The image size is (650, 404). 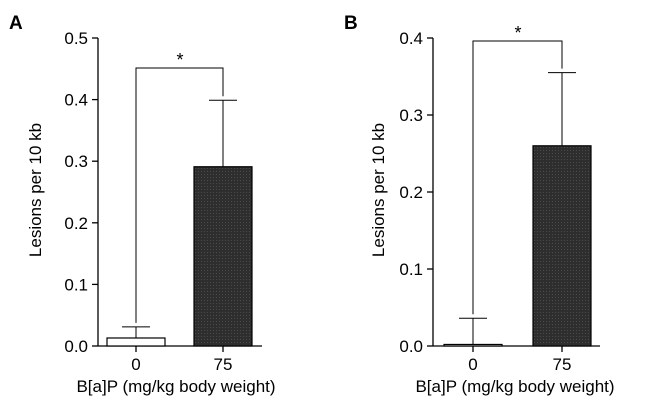 What do you see at coordinates (76, 346) in the screenshot?
I see `panel-a-y-tick-label: 0.0` at bounding box center [76, 346].